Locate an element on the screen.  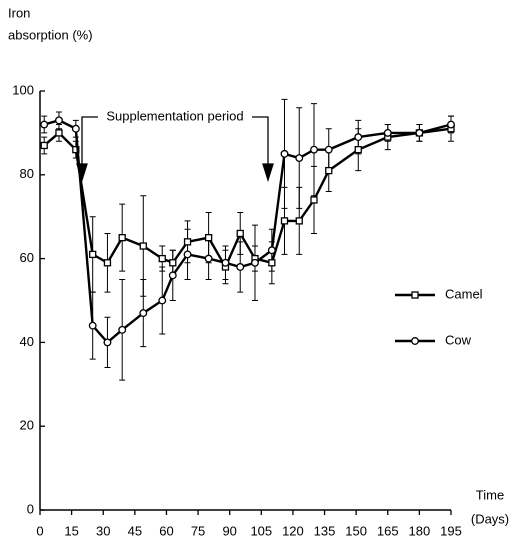
y-axis-label: absorption (%) is located at coordinates (50, 34).